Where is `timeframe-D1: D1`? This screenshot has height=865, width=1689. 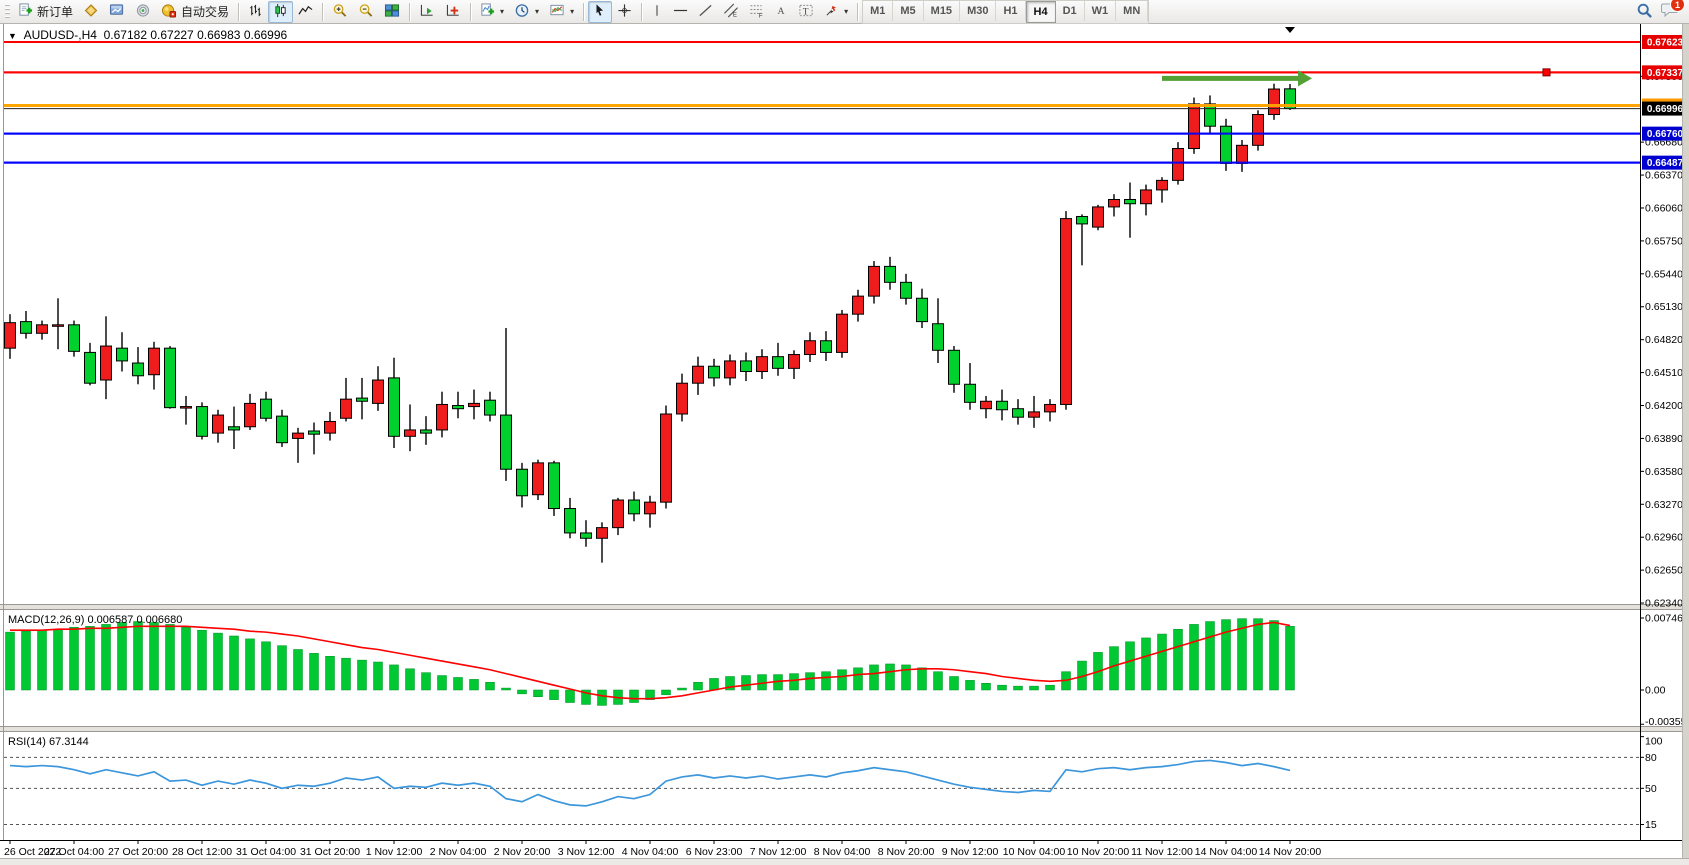
timeframe-D1: D1 is located at coordinates (1070, 10).